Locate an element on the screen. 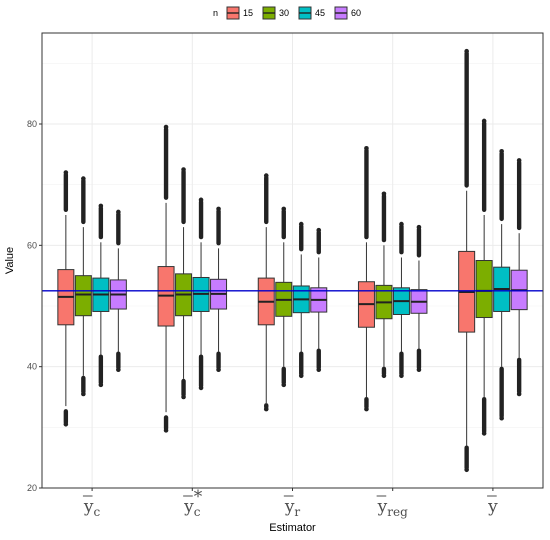 The image size is (550, 540). y-tick-label: 60 is located at coordinates (32, 245).